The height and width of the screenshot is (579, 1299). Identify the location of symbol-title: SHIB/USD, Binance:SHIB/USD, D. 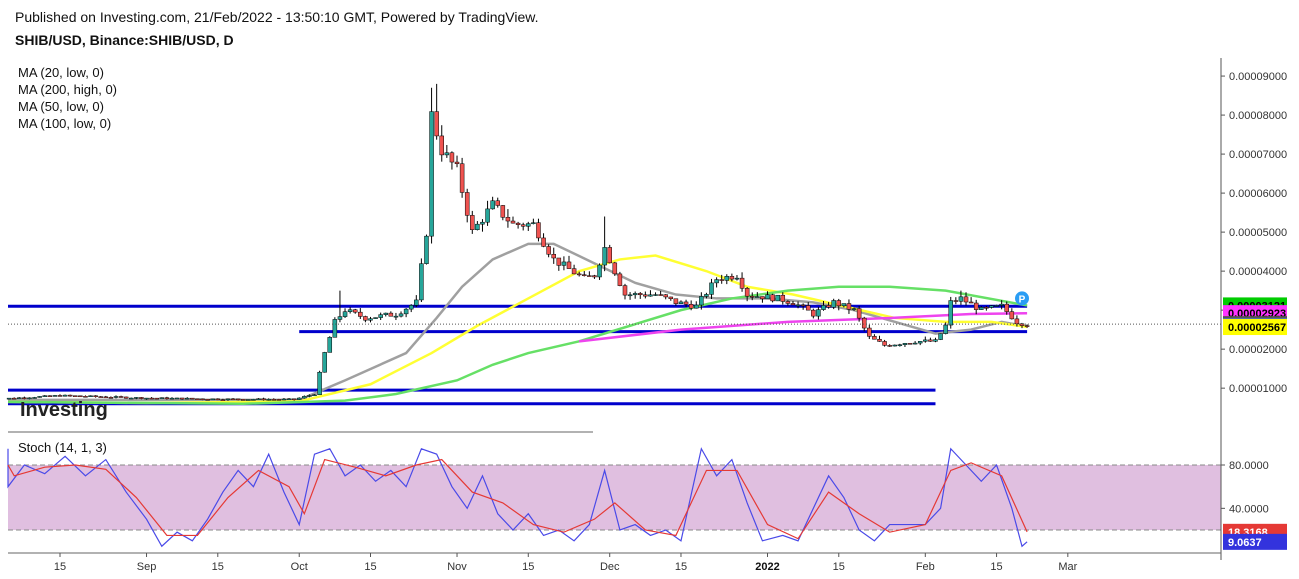
(124, 40).